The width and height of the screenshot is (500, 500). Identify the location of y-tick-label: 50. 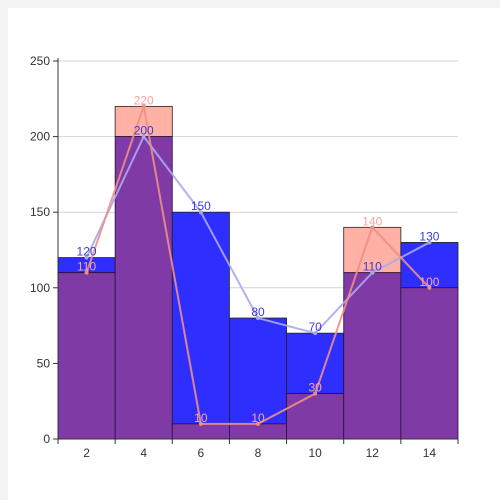
(44, 363).